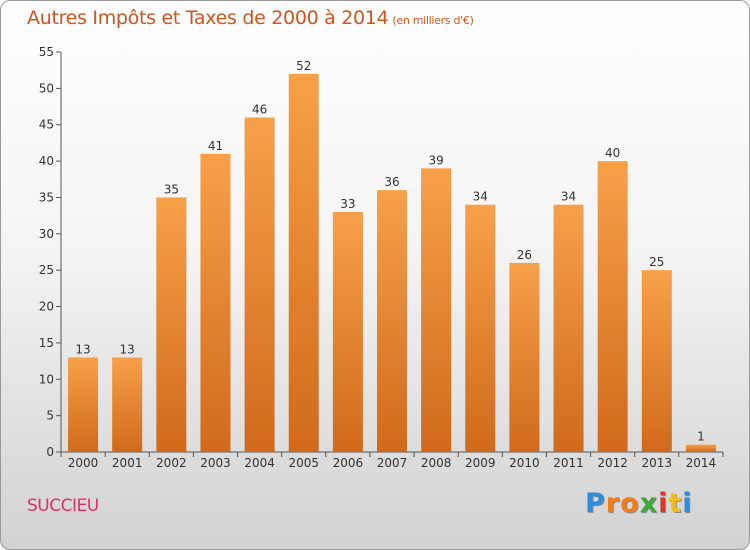 This screenshot has width=750, height=550. What do you see at coordinates (208, 18) in the screenshot?
I see `chart-title-text: Autres Impôts et Taxes de 2000 à 2014` at bounding box center [208, 18].